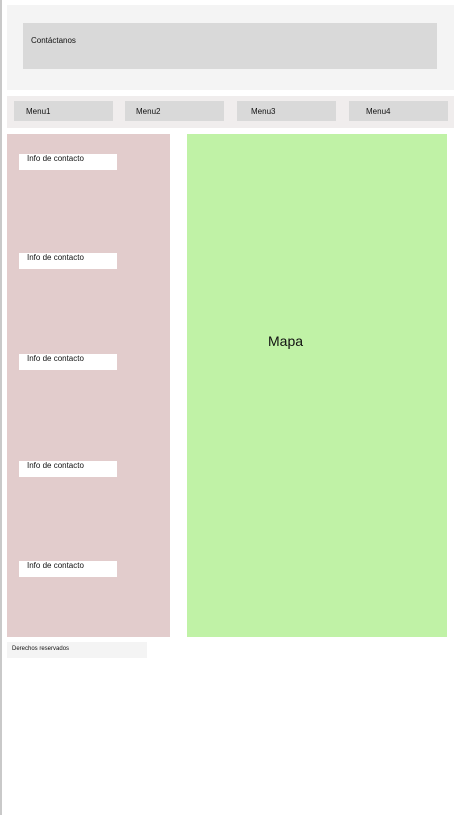 Image resolution: width=457 pixels, height=815 pixels. What do you see at coordinates (68, 362) in the screenshot?
I see `contact-info-3: Info de contacto` at bounding box center [68, 362].